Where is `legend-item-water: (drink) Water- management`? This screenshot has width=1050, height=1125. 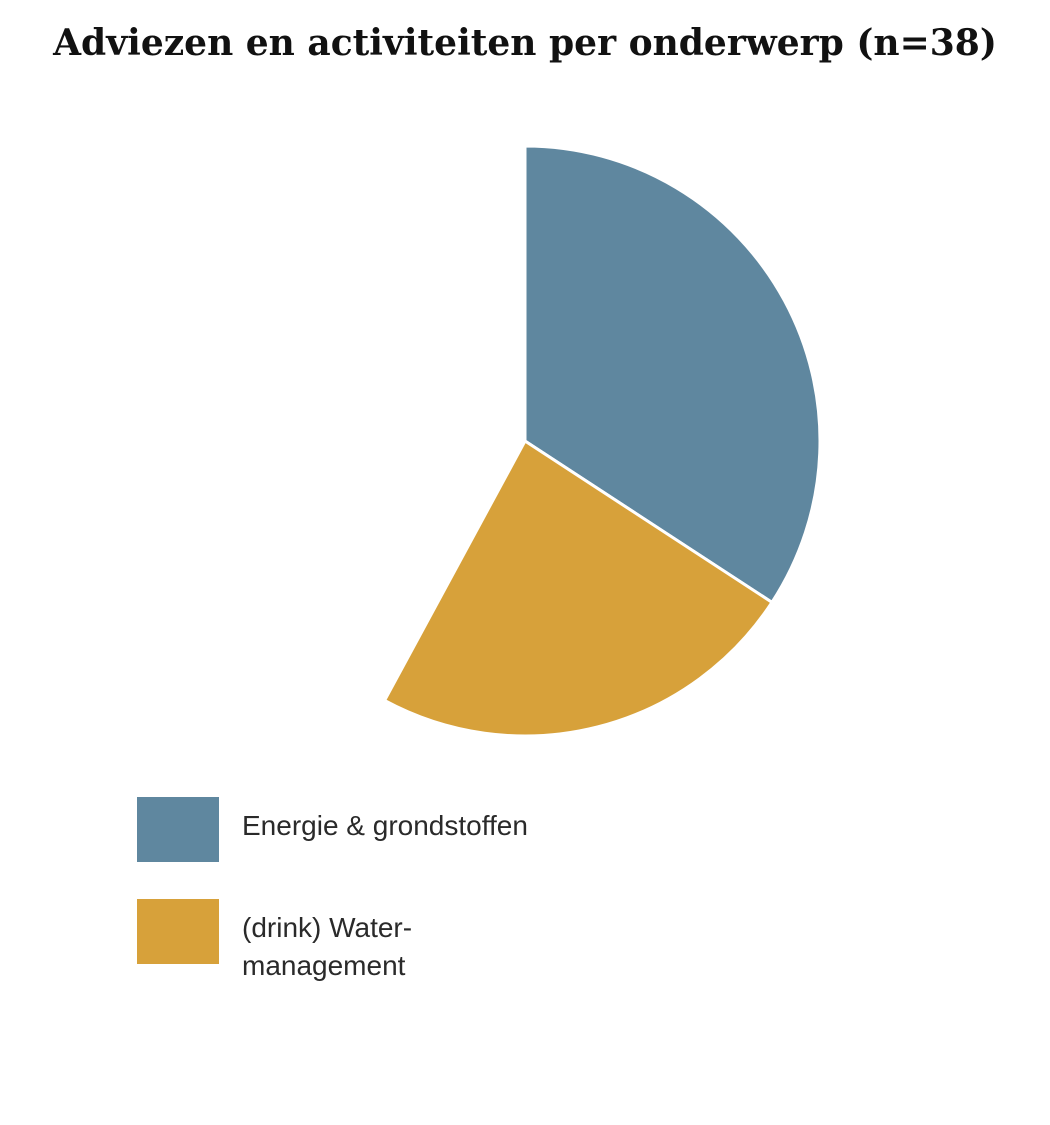
legend-item-water: (drink) Water- management is located at coordinates (354, 942).